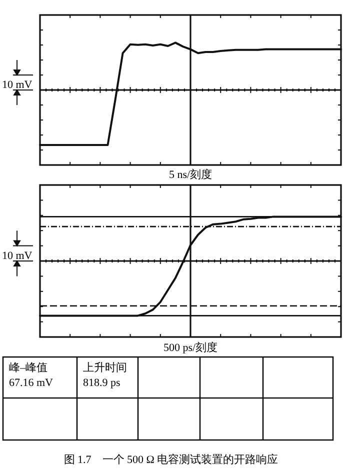 The height and width of the screenshot is (472, 343). I want to click on text: 67.16 mV, so click(31, 383).